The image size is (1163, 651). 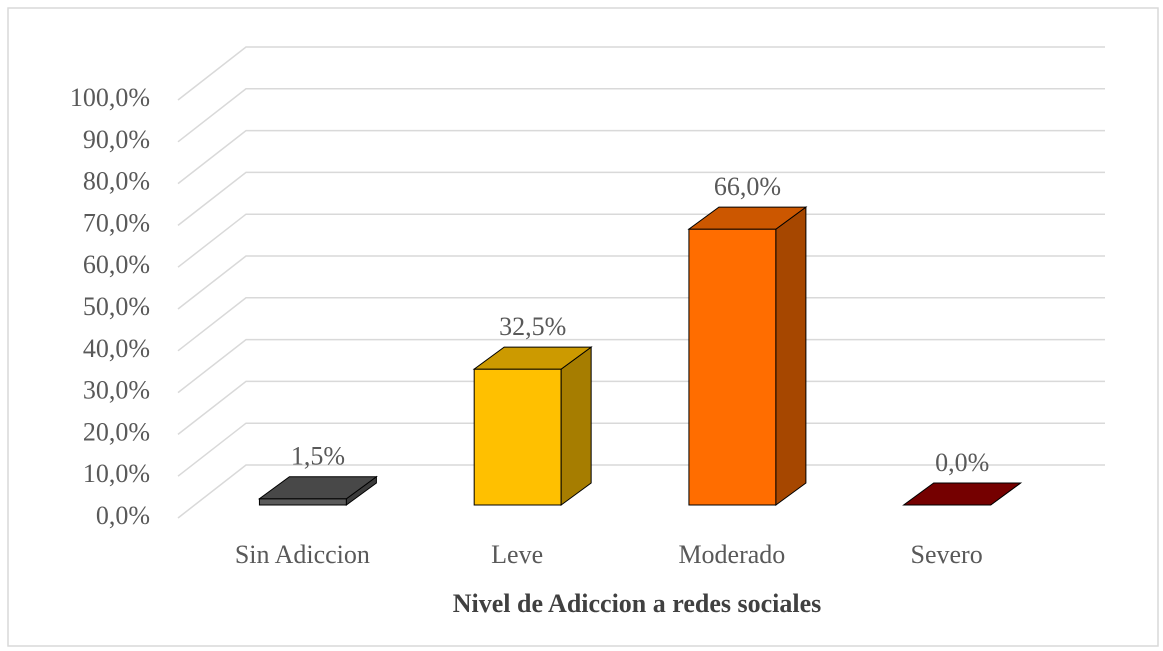 What do you see at coordinates (123, 515) in the screenshot?
I see `y-tick-label: 0,0%` at bounding box center [123, 515].